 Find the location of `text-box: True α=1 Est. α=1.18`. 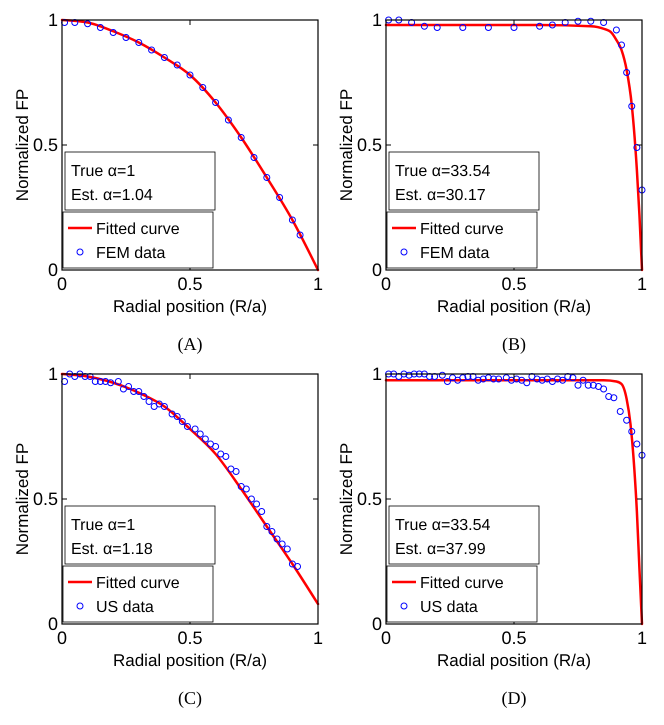

text-box: True α=1 Est. α=1.18 is located at coordinates (140, 535).